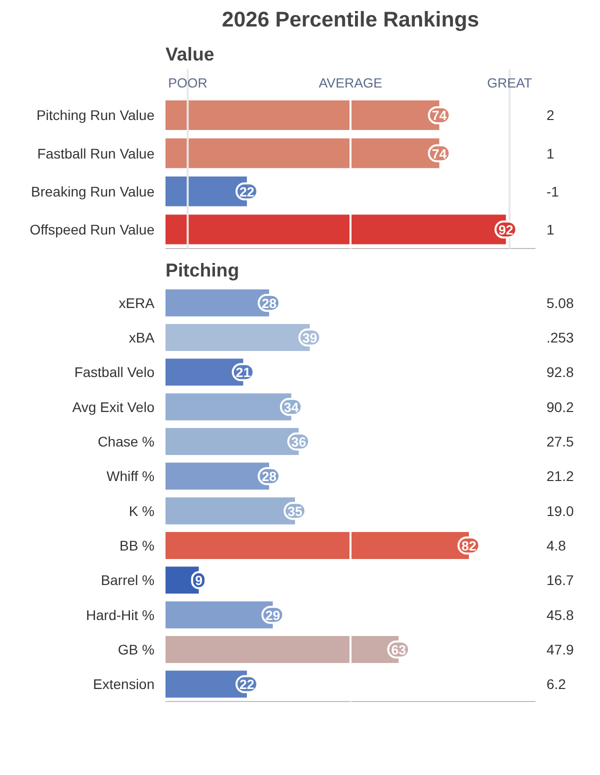  What do you see at coordinates (136, 650) in the screenshot?
I see `y-tick-label: GB %` at bounding box center [136, 650].